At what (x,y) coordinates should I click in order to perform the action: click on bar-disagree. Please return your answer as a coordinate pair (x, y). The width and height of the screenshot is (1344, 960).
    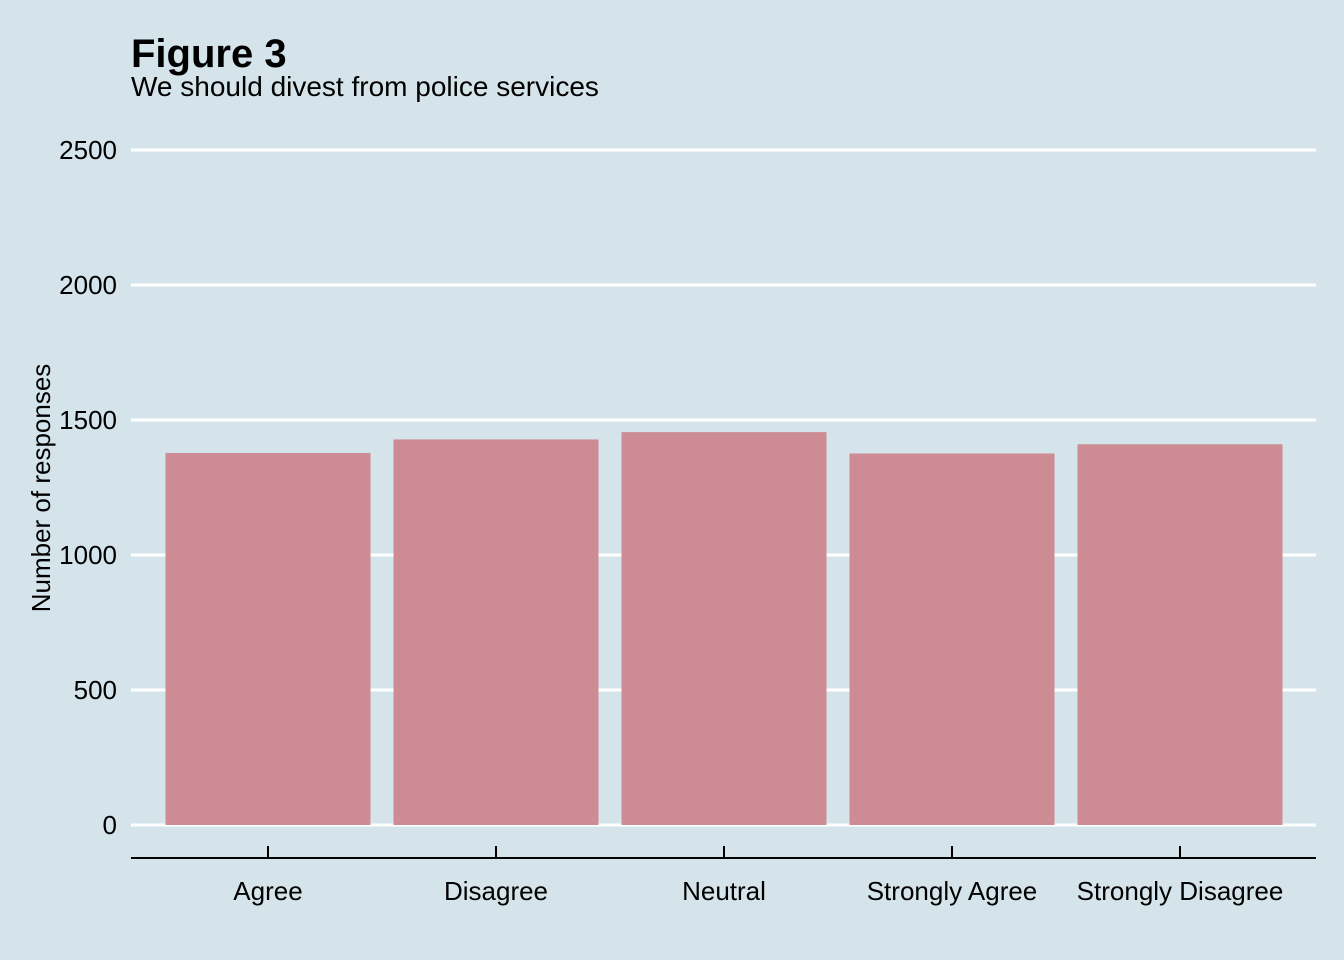
    Looking at the image, I should click on (496, 632).